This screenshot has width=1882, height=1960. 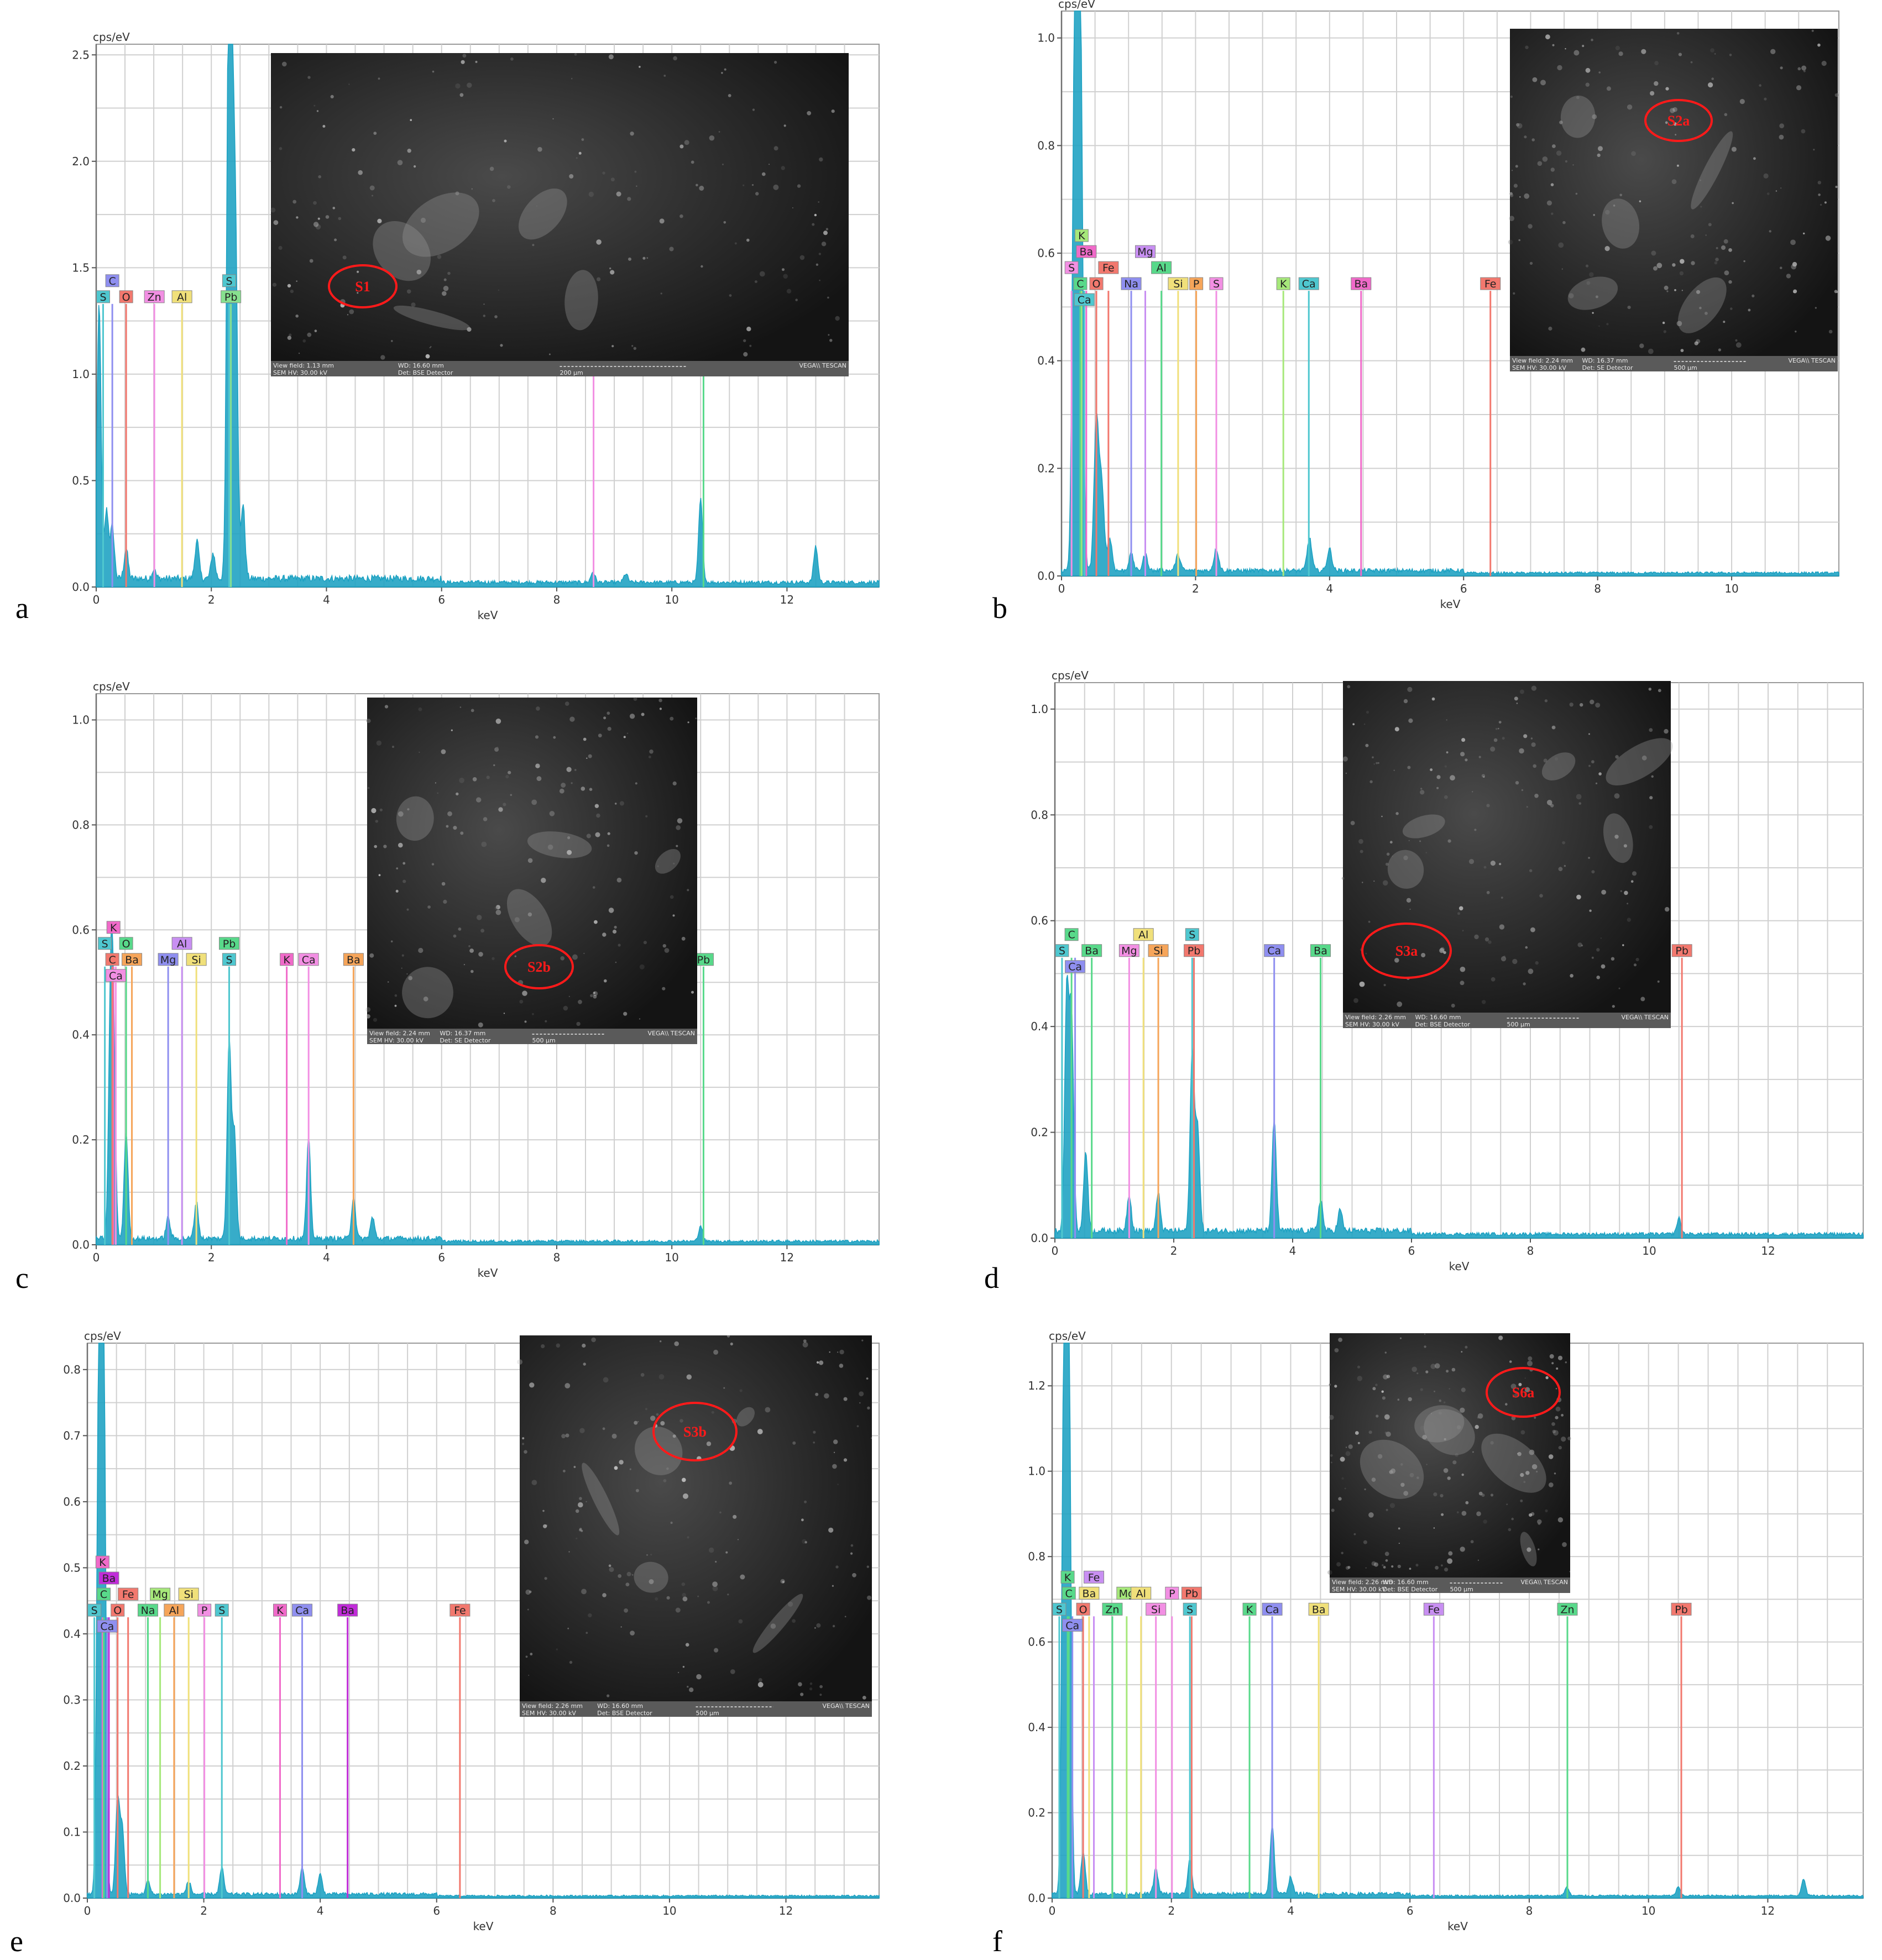 I want to click on element-label-text: Zn, so click(x=1112, y=1609).